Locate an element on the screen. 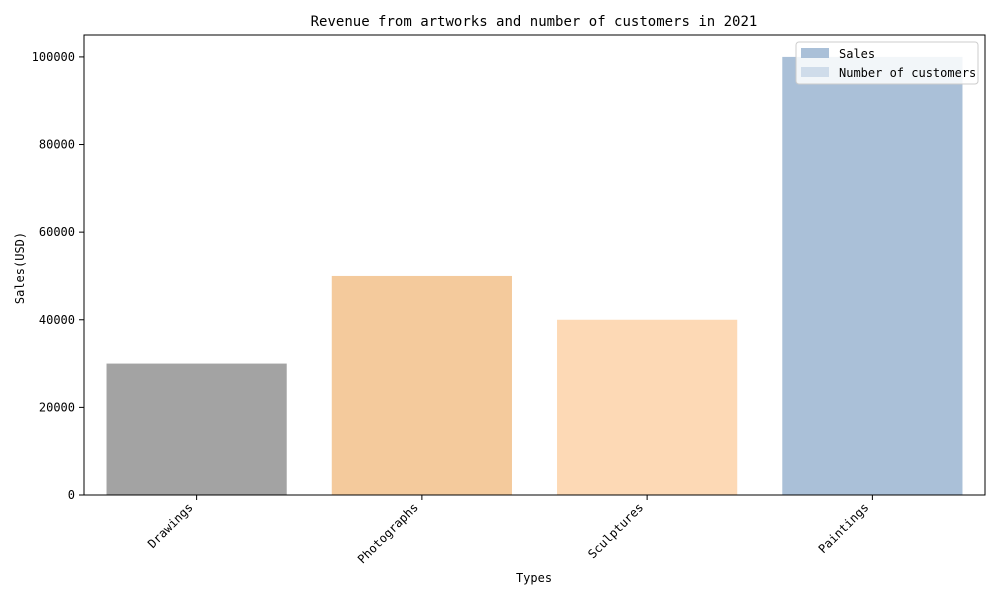  y-axis-label: Sales(USD) is located at coordinates (20, 268).